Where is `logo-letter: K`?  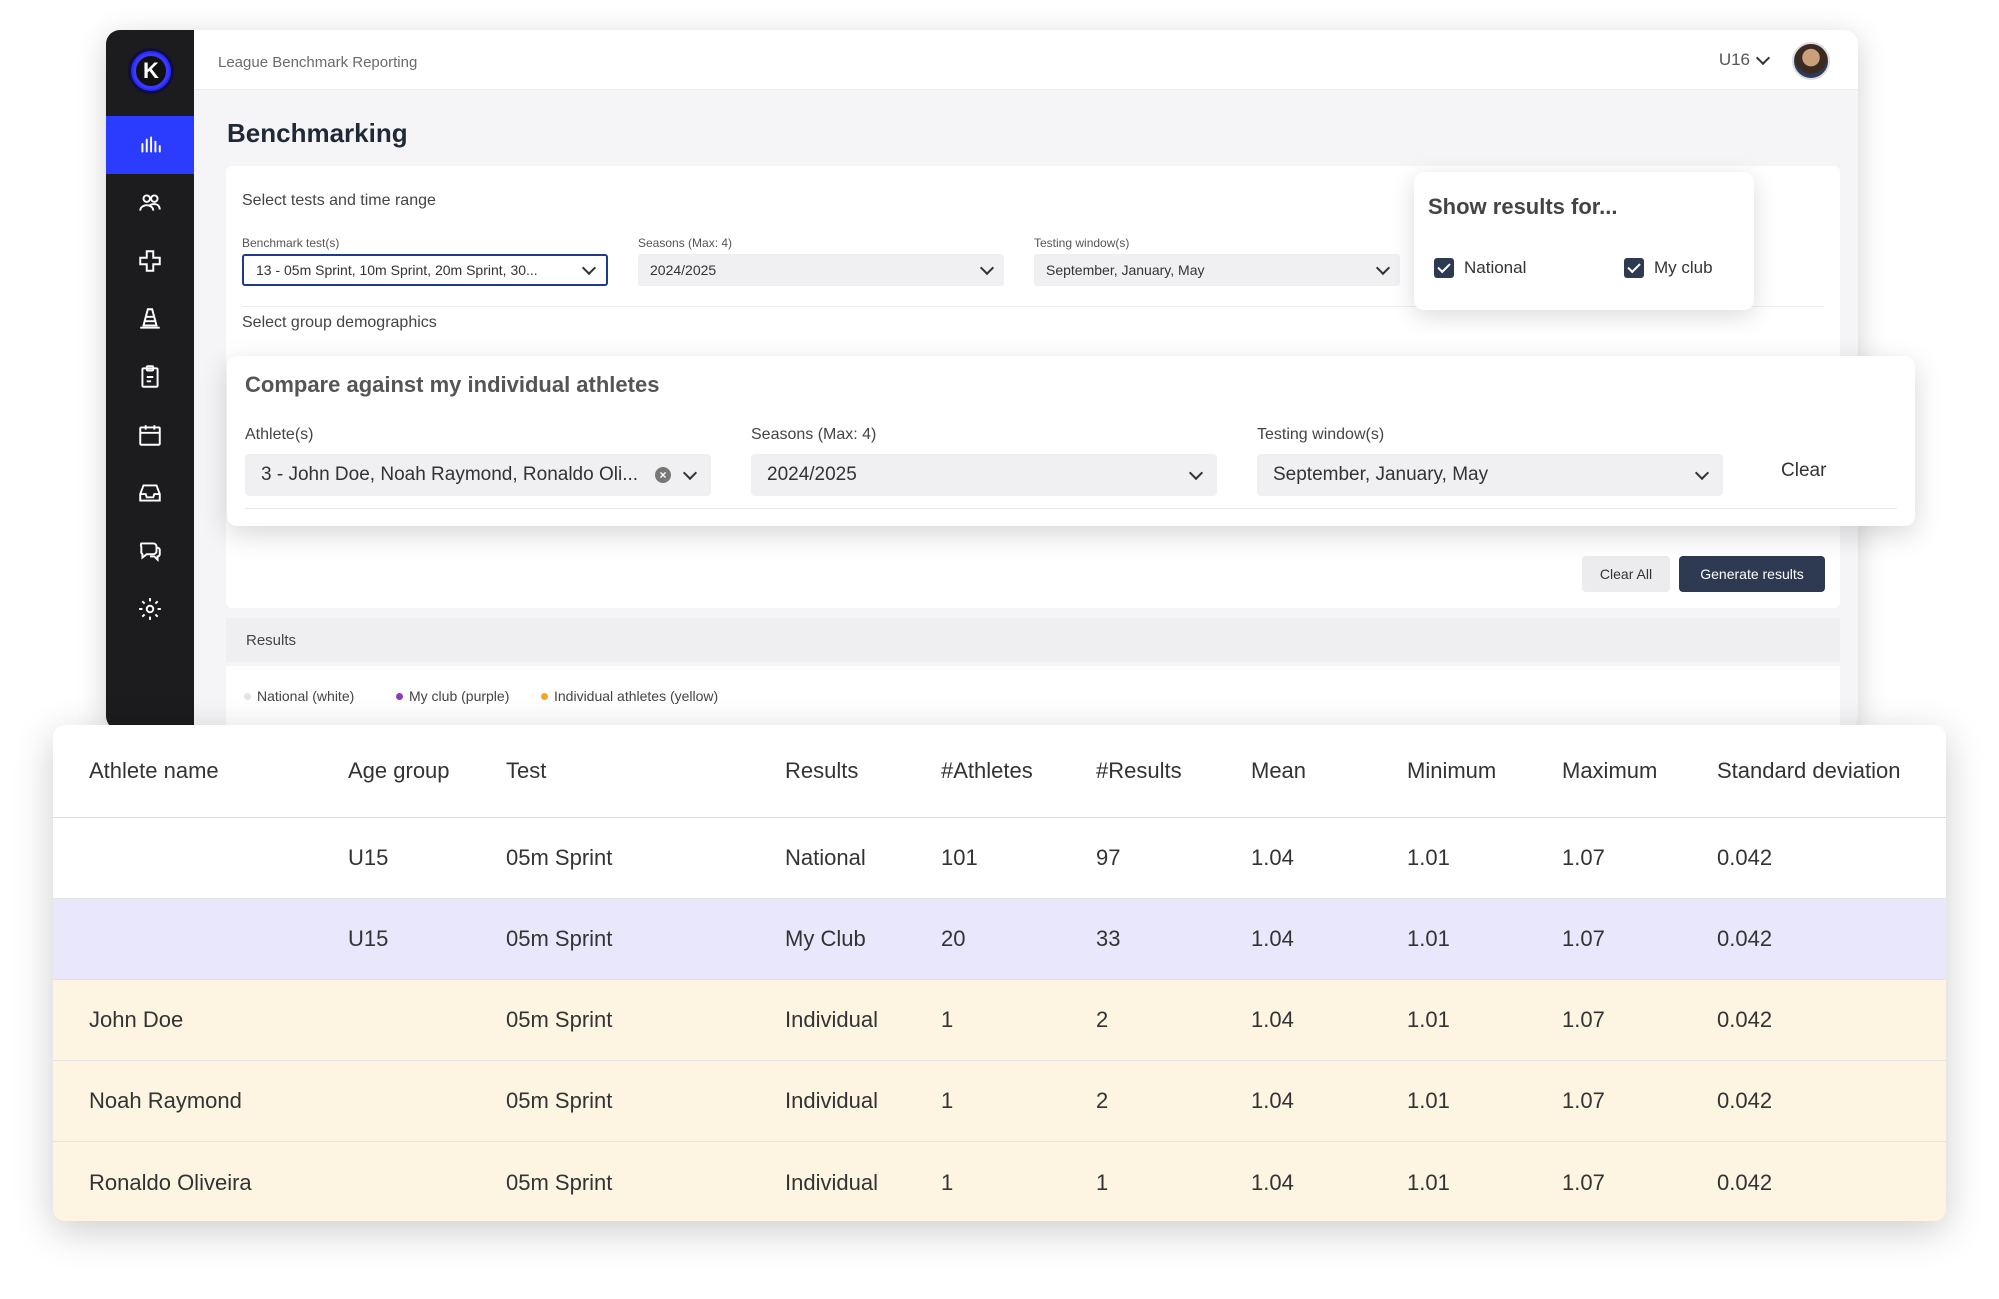
logo-letter: K is located at coordinates (151, 71).